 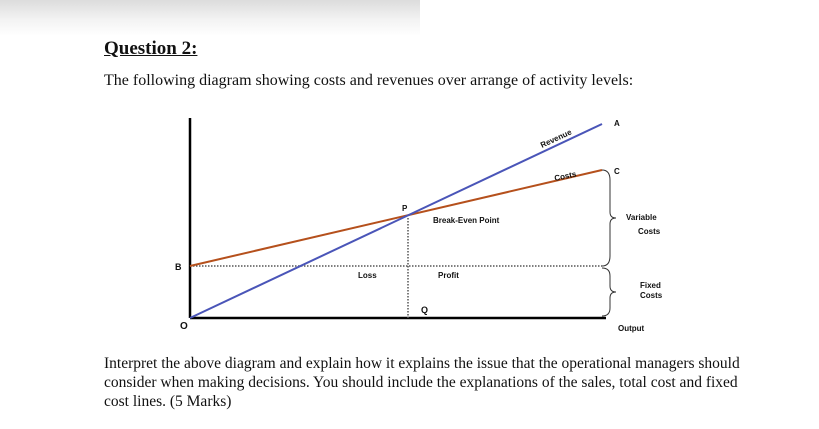 I want to click on profit-text: Profit, so click(x=448, y=275).